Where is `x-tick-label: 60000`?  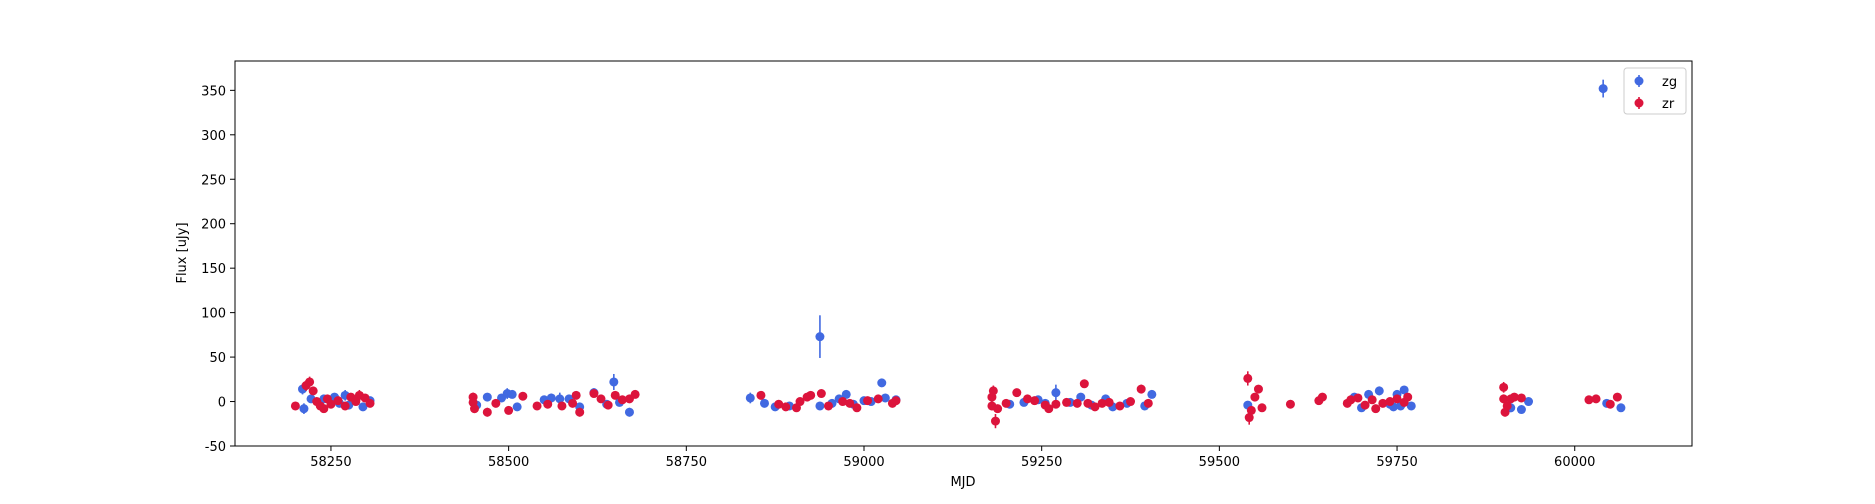
x-tick-label: 60000 is located at coordinates (1574, 462).